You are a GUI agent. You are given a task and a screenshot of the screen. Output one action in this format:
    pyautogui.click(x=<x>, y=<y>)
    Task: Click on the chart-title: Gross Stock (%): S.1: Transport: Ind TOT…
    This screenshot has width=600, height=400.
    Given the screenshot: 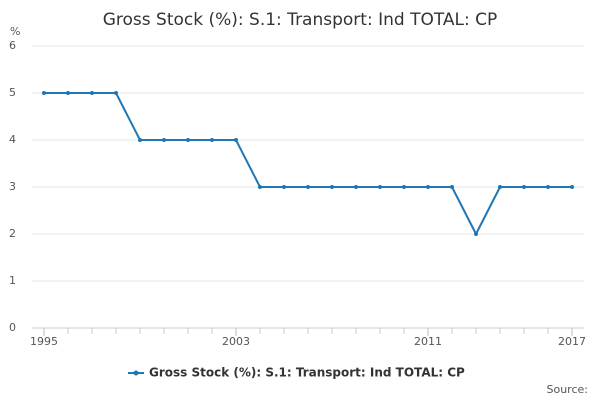 What is the action you would take?
    pyautogui.click(x=300, y=20)
    